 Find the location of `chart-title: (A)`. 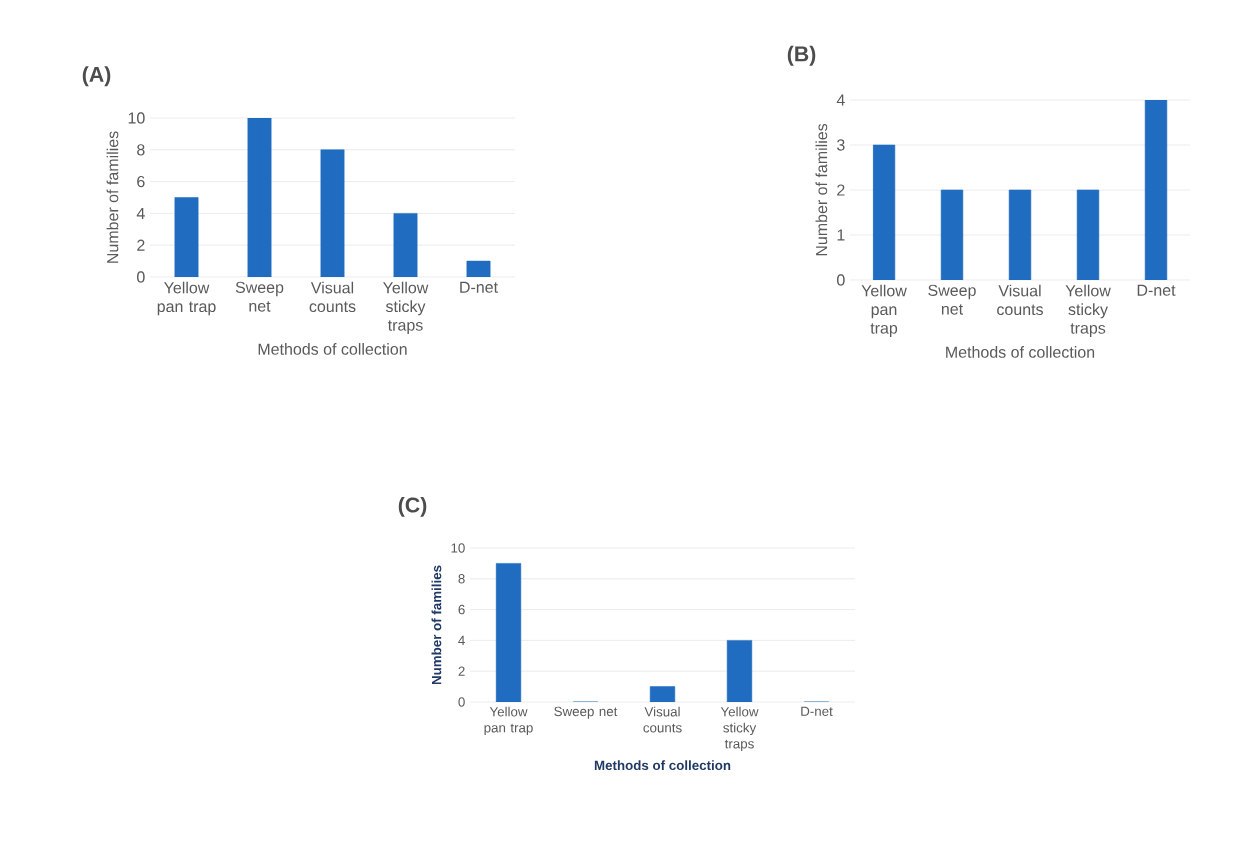

chart-title: (A) is located at coordinates (96, 76).